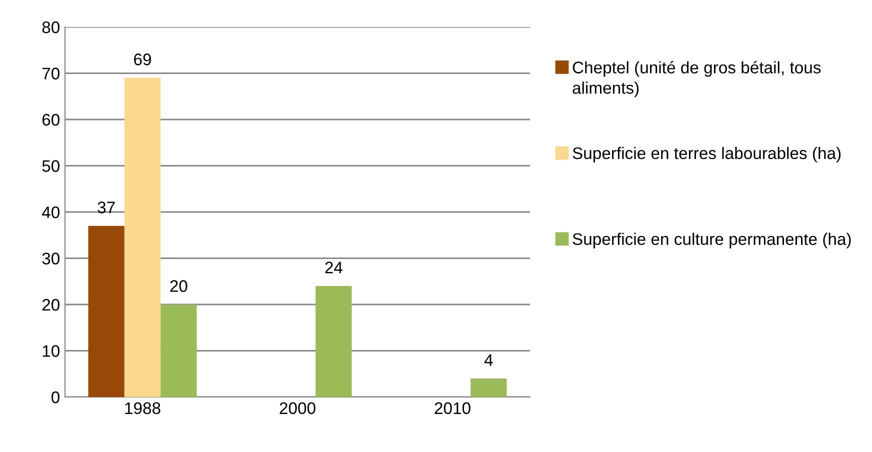 This screenshot has width=872, height=452. I want to click on data-label: 24, so click(333, 268).